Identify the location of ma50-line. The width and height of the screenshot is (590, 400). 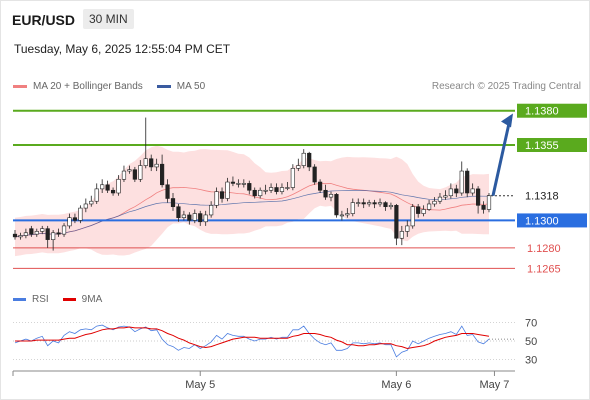
(251, 214).